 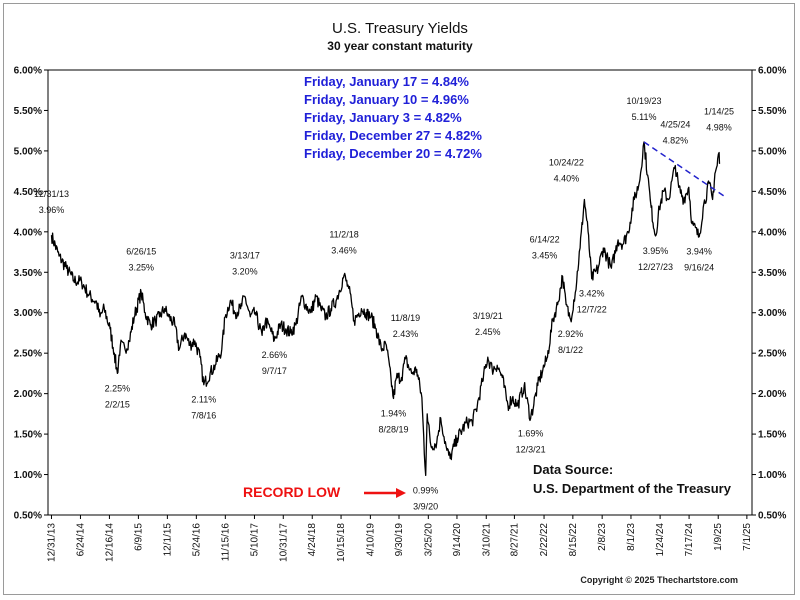 I want to click on y-tick-label-left: 3.00%, so click(x=28, y=313).